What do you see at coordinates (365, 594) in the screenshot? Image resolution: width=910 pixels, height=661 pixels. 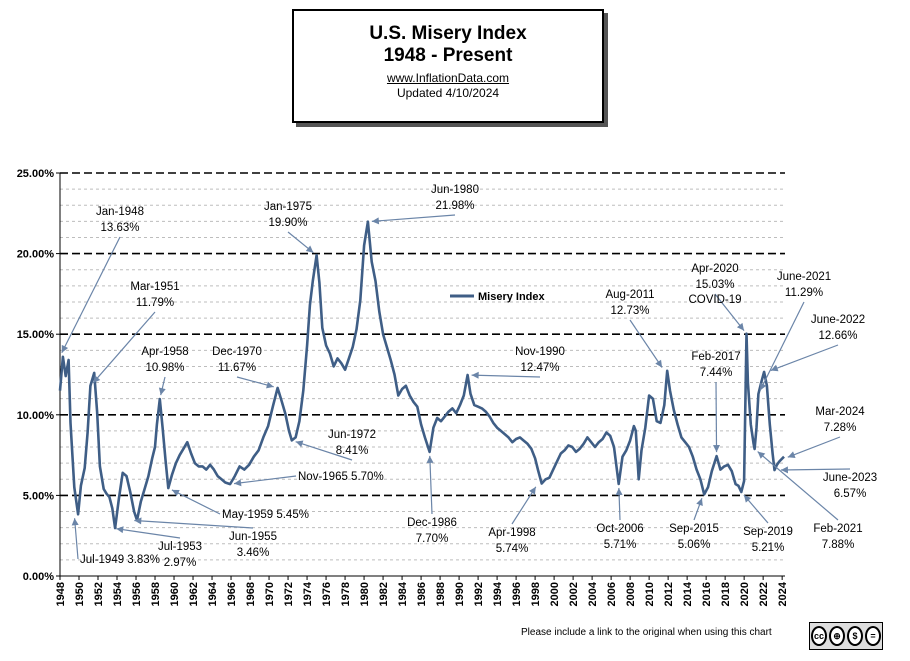 I see `x-tick-label: 1980` at bounding box center [365, 594].